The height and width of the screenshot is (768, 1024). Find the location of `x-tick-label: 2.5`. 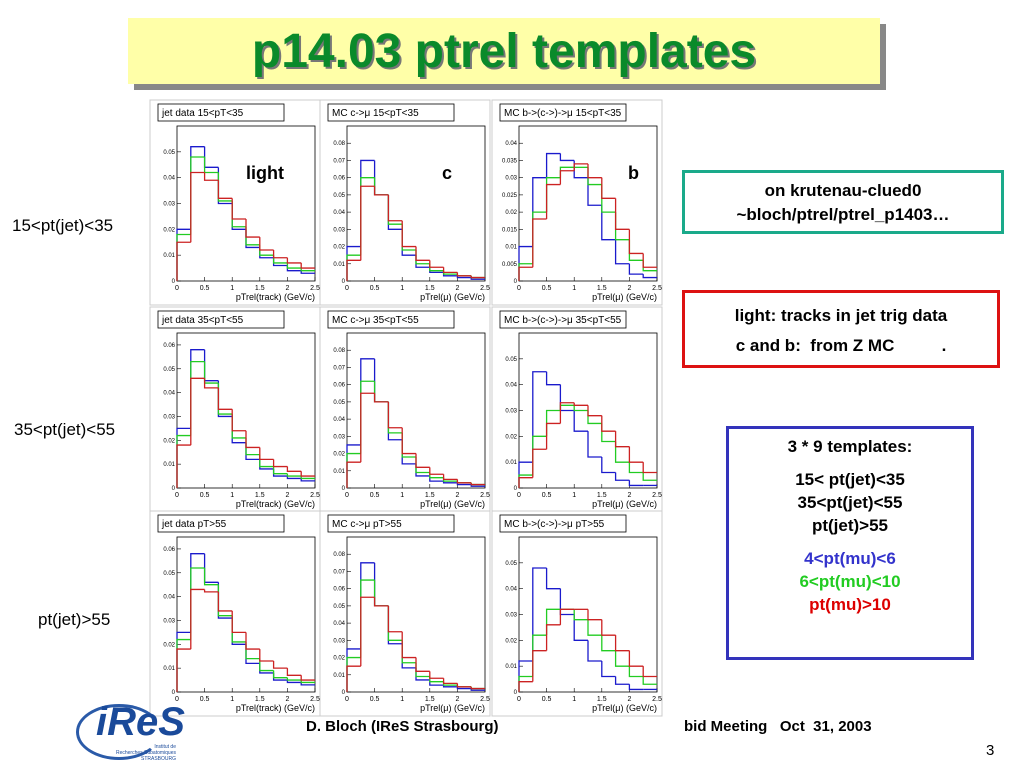

x-tick-label: 2.5 is located at coordinates (315, 495).